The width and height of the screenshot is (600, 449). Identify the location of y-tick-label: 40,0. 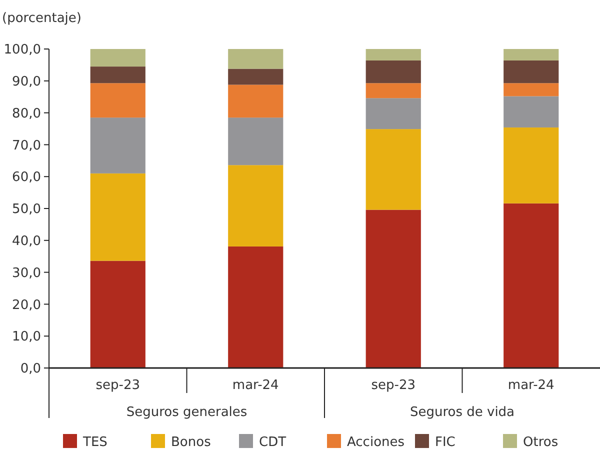
(26, 241).